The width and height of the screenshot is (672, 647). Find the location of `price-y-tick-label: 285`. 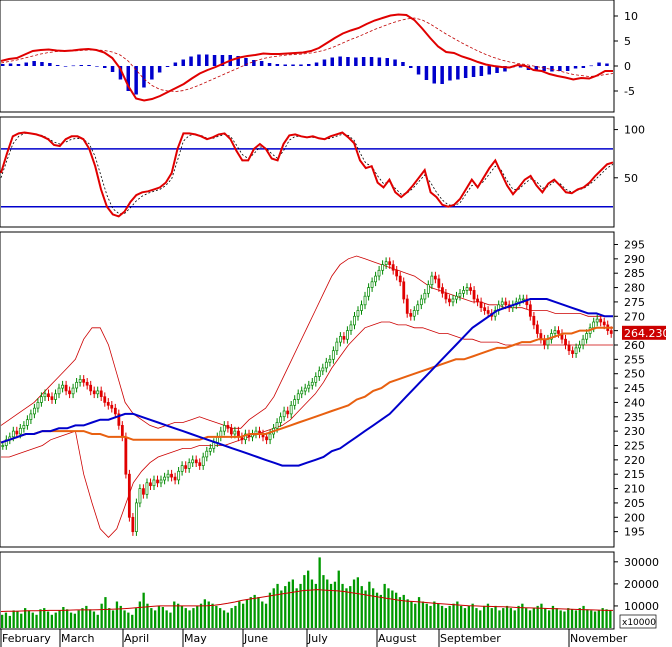

price-y-tick-label: 285 is located at coordinates (634, 273).